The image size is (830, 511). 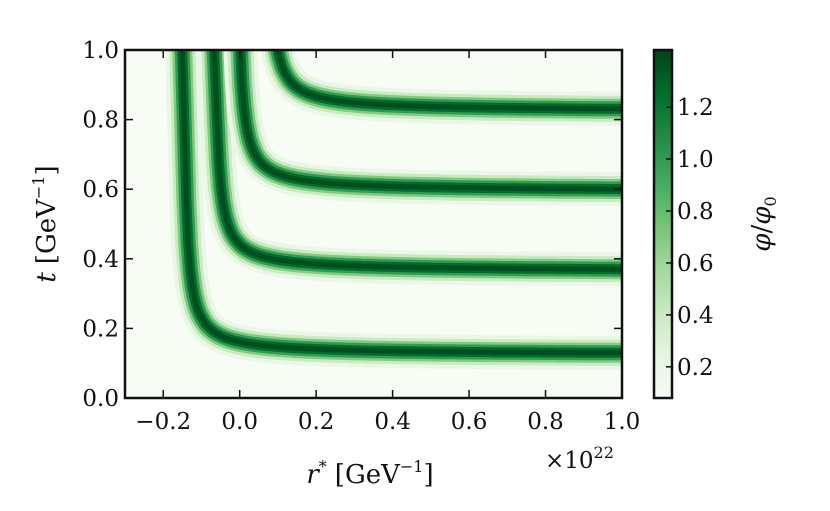 What do you see at coordinates (469, 422) in the screenshot?
I see `x-tick-label: 0.6` at bounding box center [469, 422].